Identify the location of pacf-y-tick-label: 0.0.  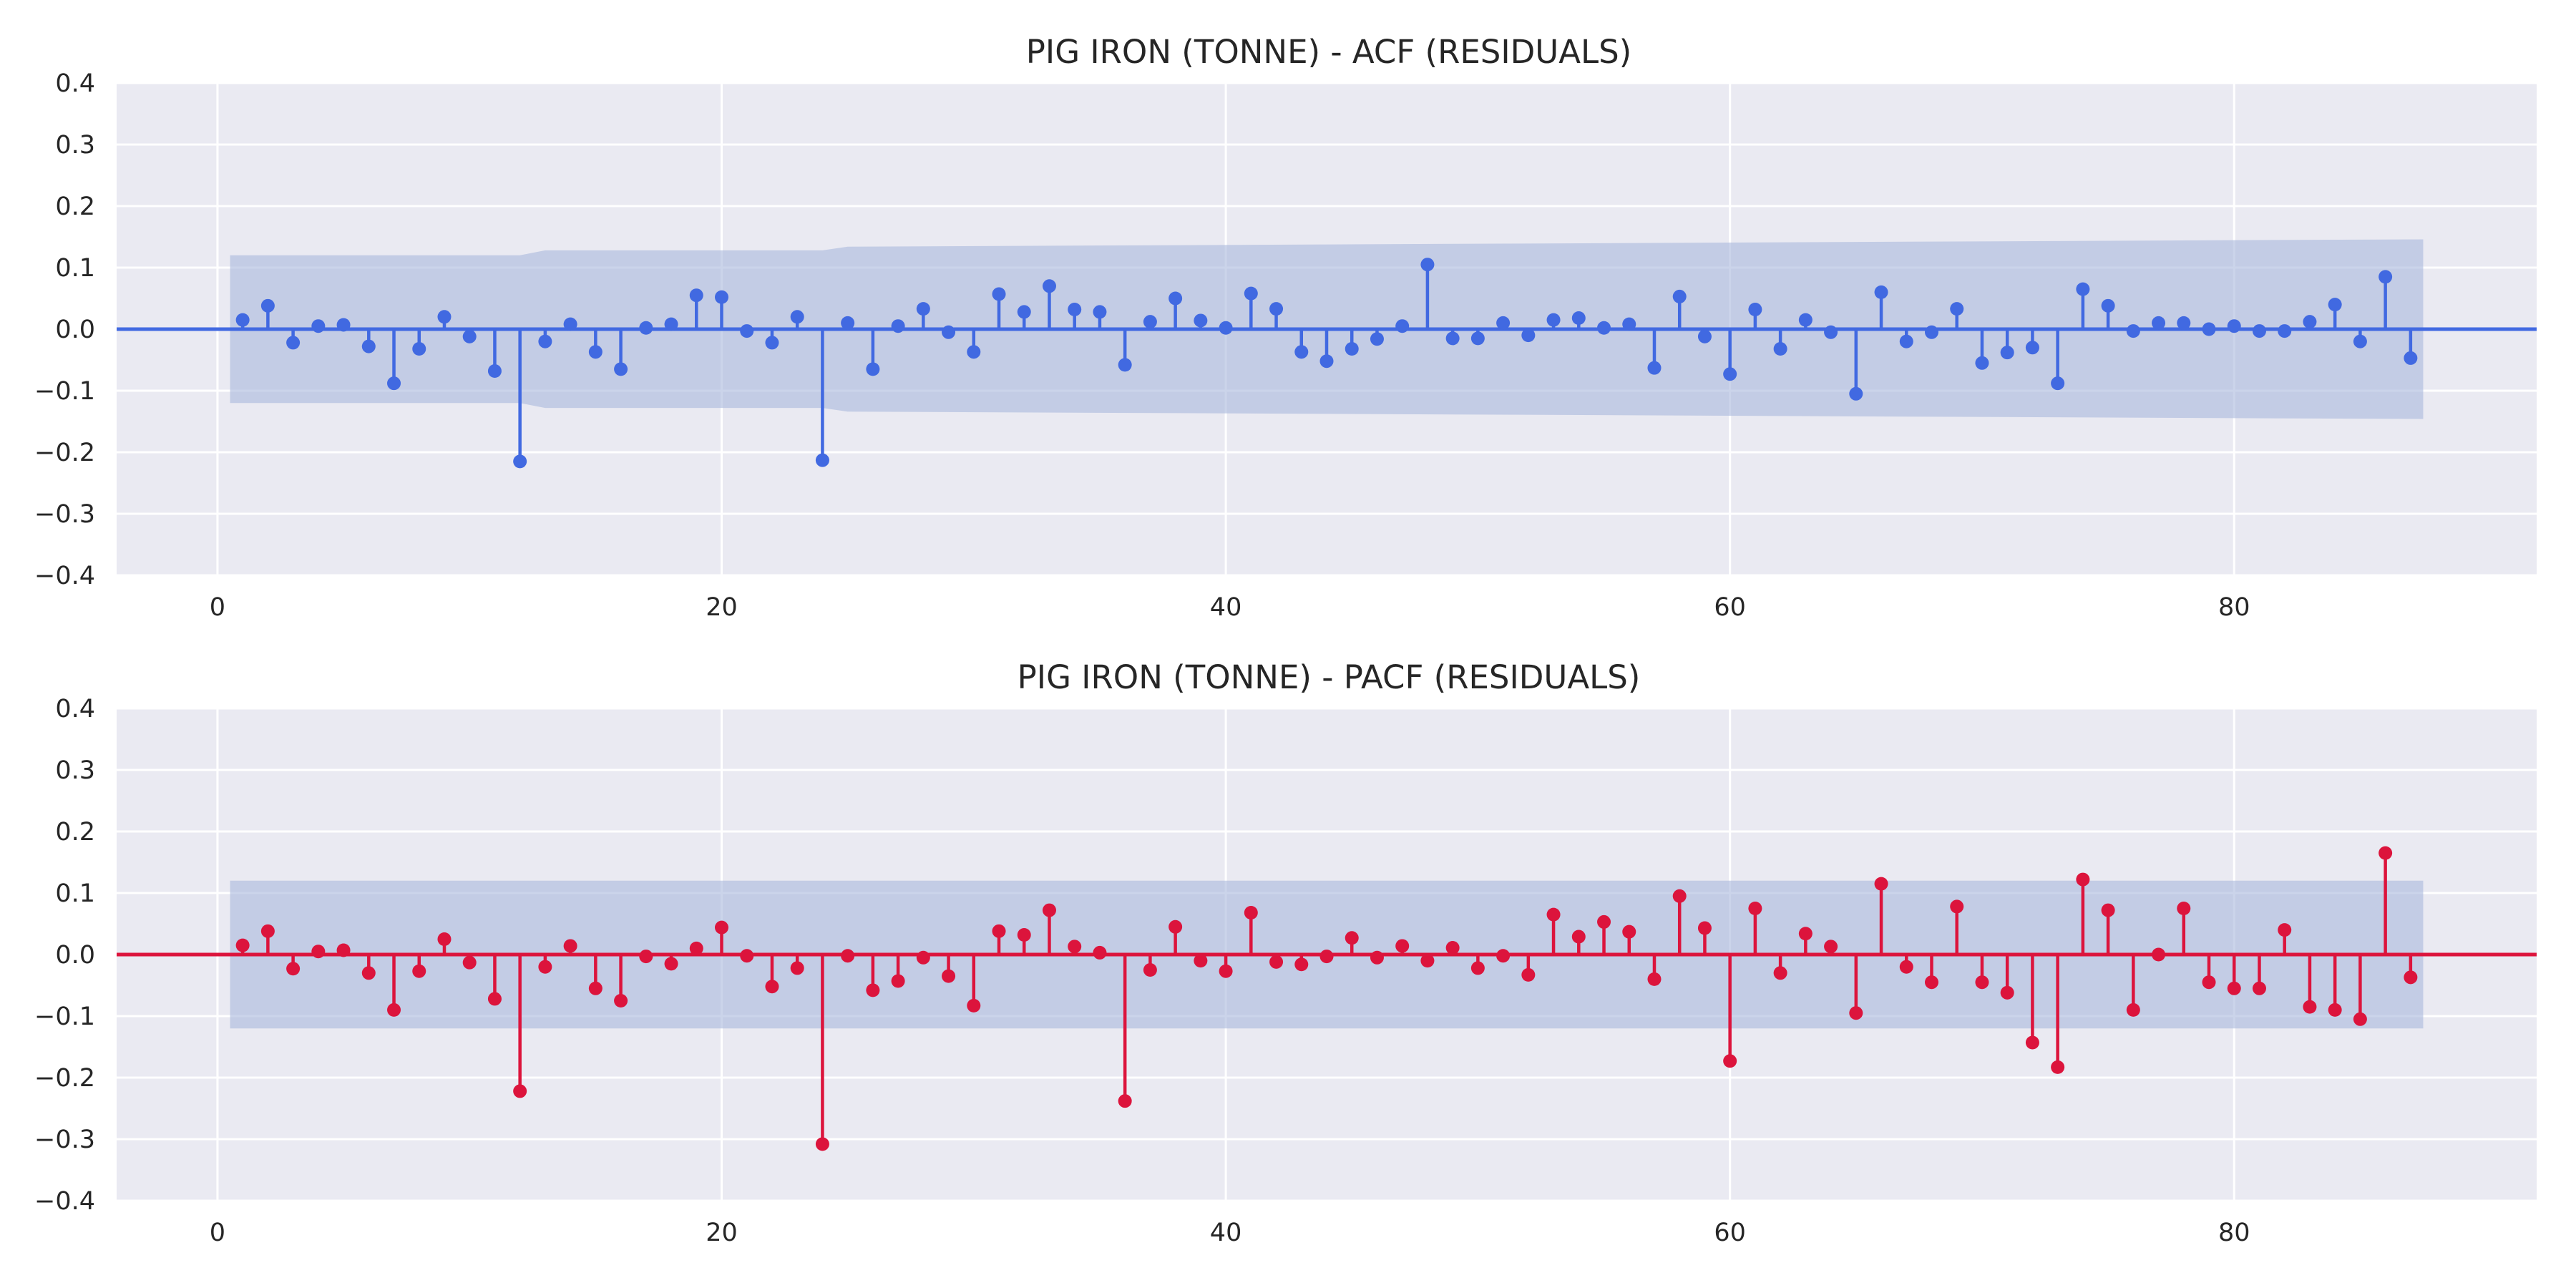
(75, 955).